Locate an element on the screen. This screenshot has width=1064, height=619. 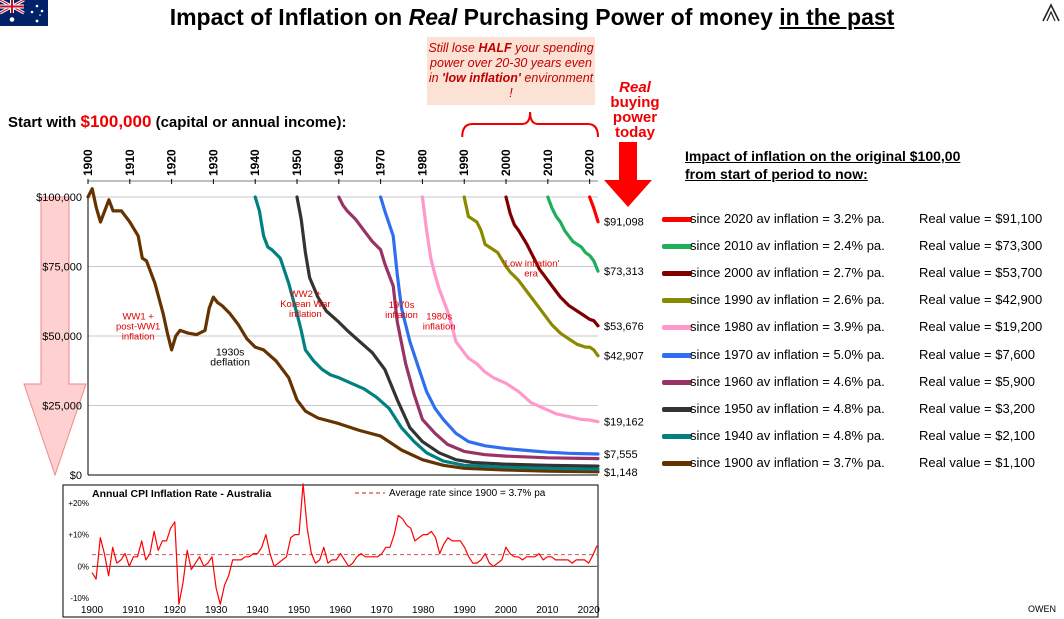
end-value-label: $1,148 is located at coordinates (621, 473).